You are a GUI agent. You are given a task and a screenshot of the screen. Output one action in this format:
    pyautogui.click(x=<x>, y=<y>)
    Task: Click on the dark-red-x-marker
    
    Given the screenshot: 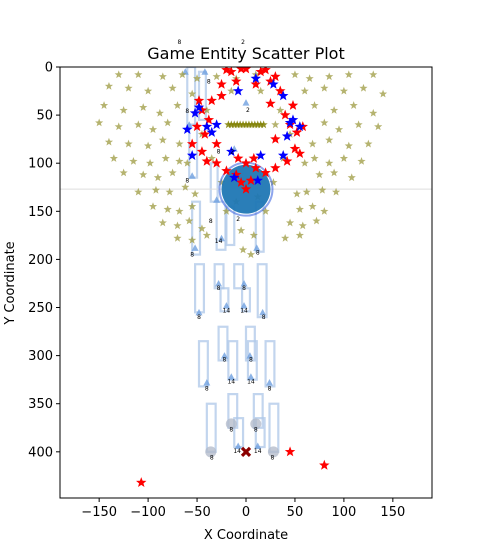 What is the action you would take?
    pyautogui.click(x=246, y=451)
    